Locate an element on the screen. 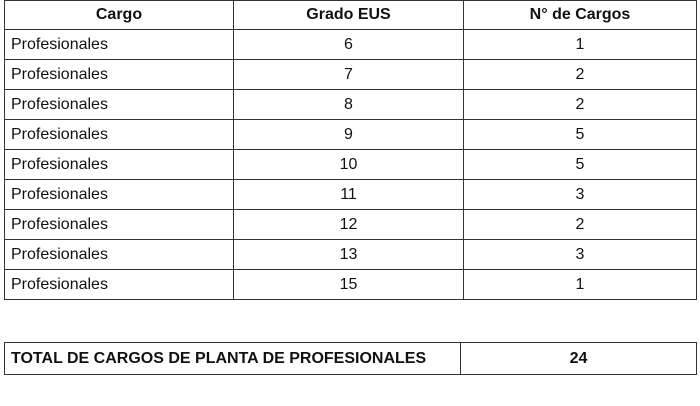 The image size is (700, 406). cell-grado-eus: 9 is located at coordinates (348, 134).